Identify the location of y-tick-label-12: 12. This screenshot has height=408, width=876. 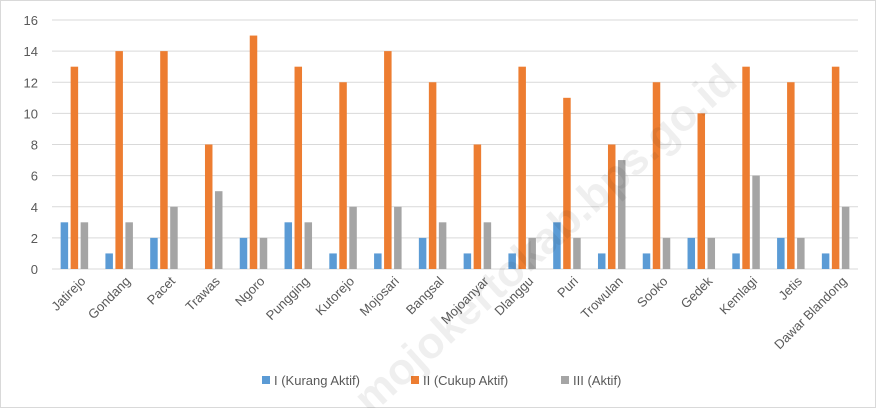
(31, 82).